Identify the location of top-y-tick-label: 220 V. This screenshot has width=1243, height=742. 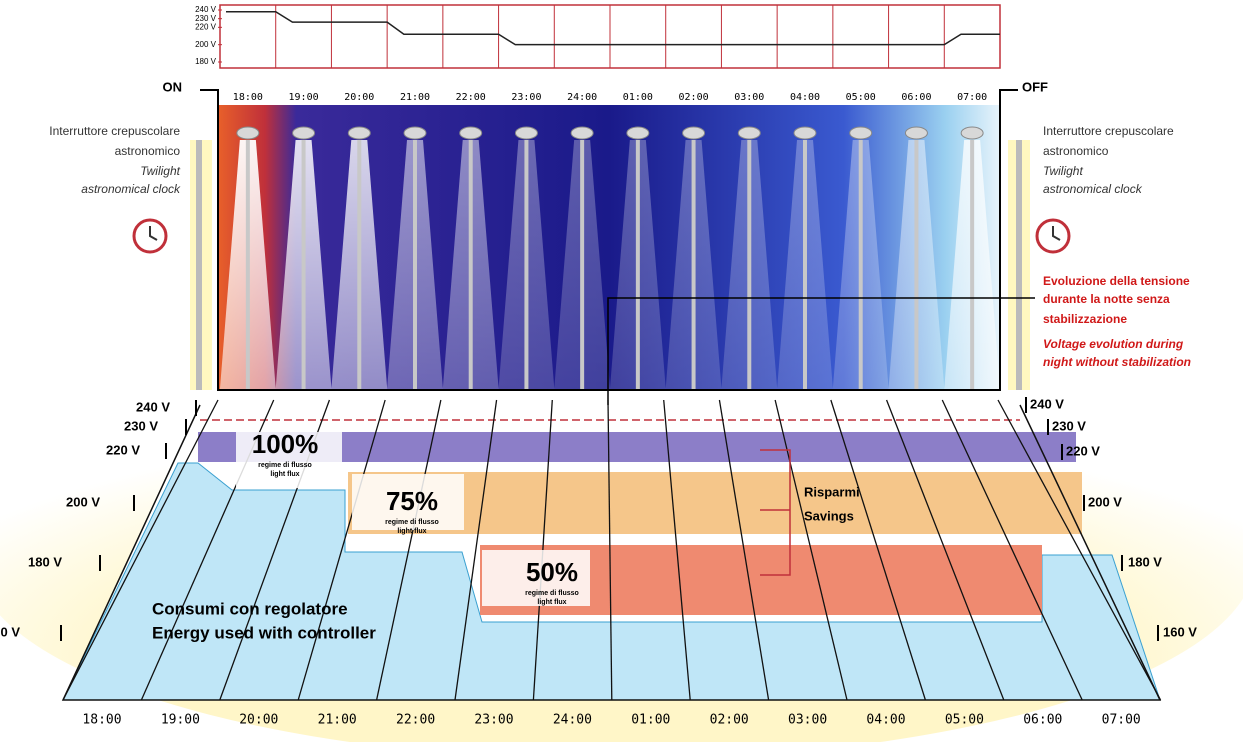
(206, 26).